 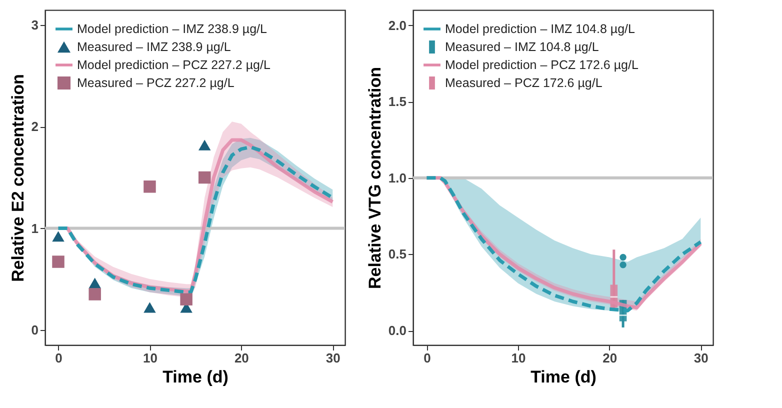 I want to click on legend-label: Measured – PCZ 172.6 µg/L, so click(x=523, y=83).